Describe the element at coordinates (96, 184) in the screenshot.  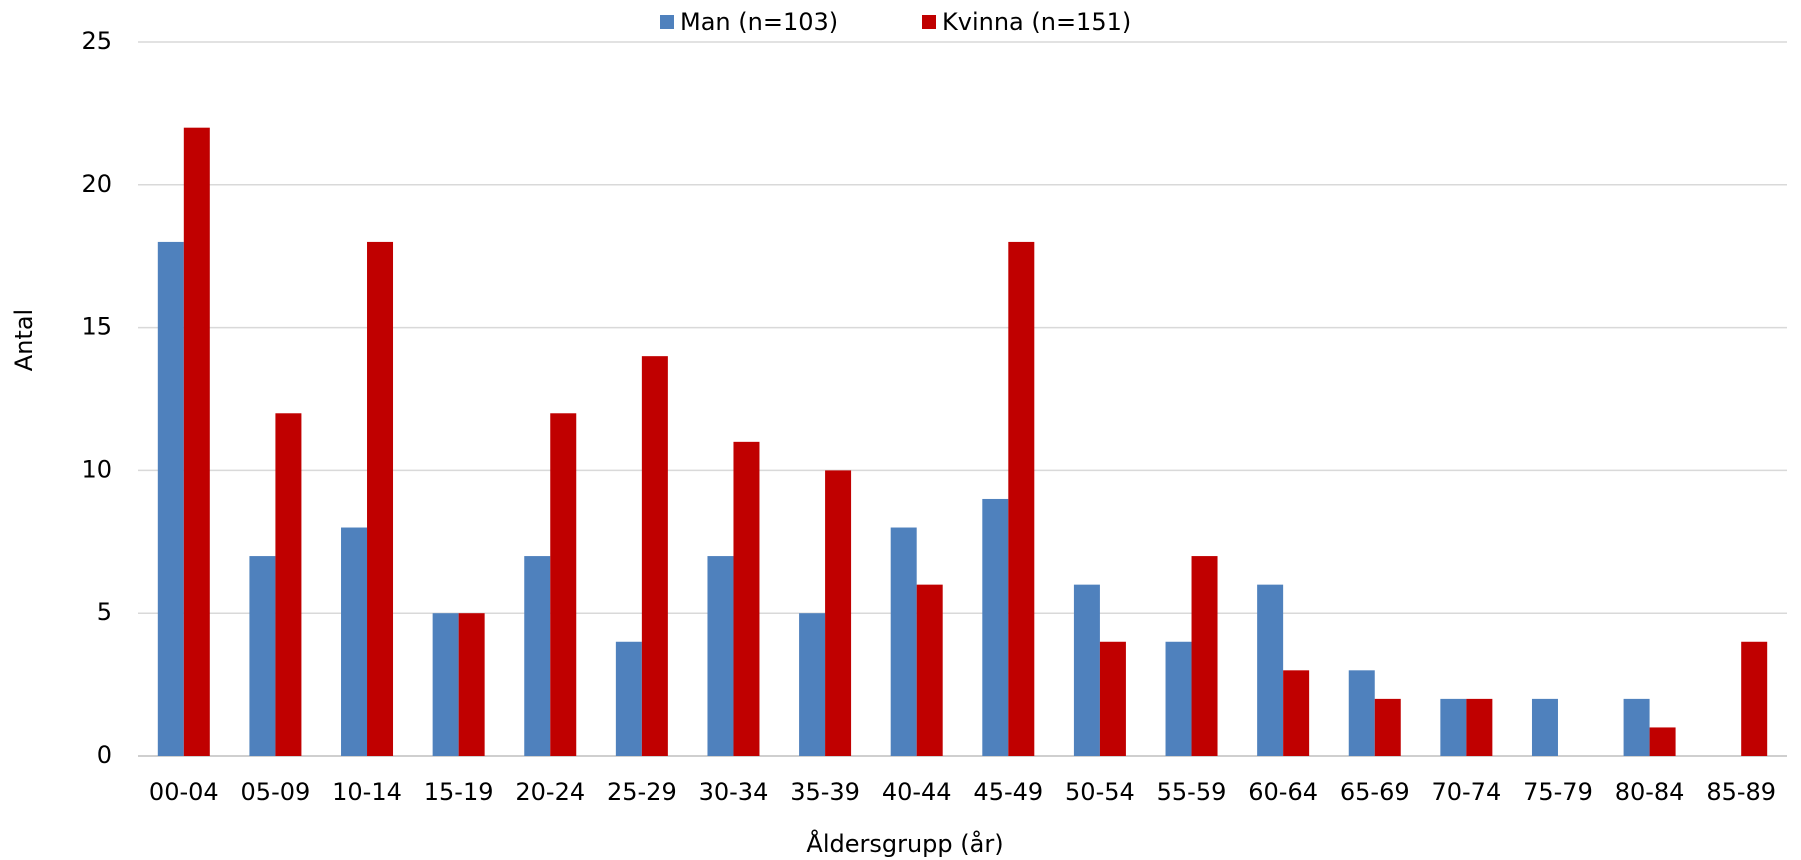
I see `y-tick-label: 20` at that location.